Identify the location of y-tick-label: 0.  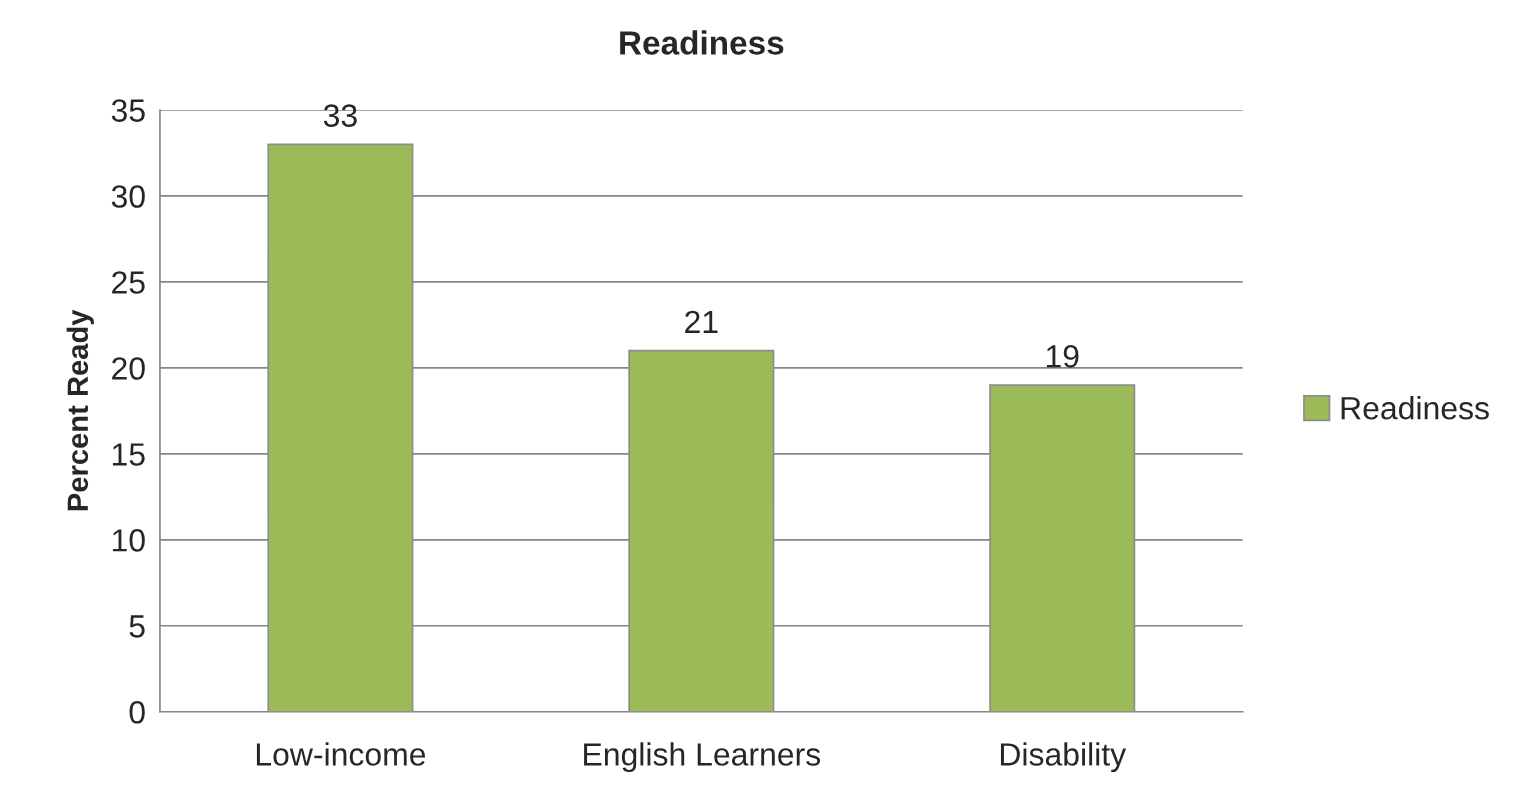
(137, 712).